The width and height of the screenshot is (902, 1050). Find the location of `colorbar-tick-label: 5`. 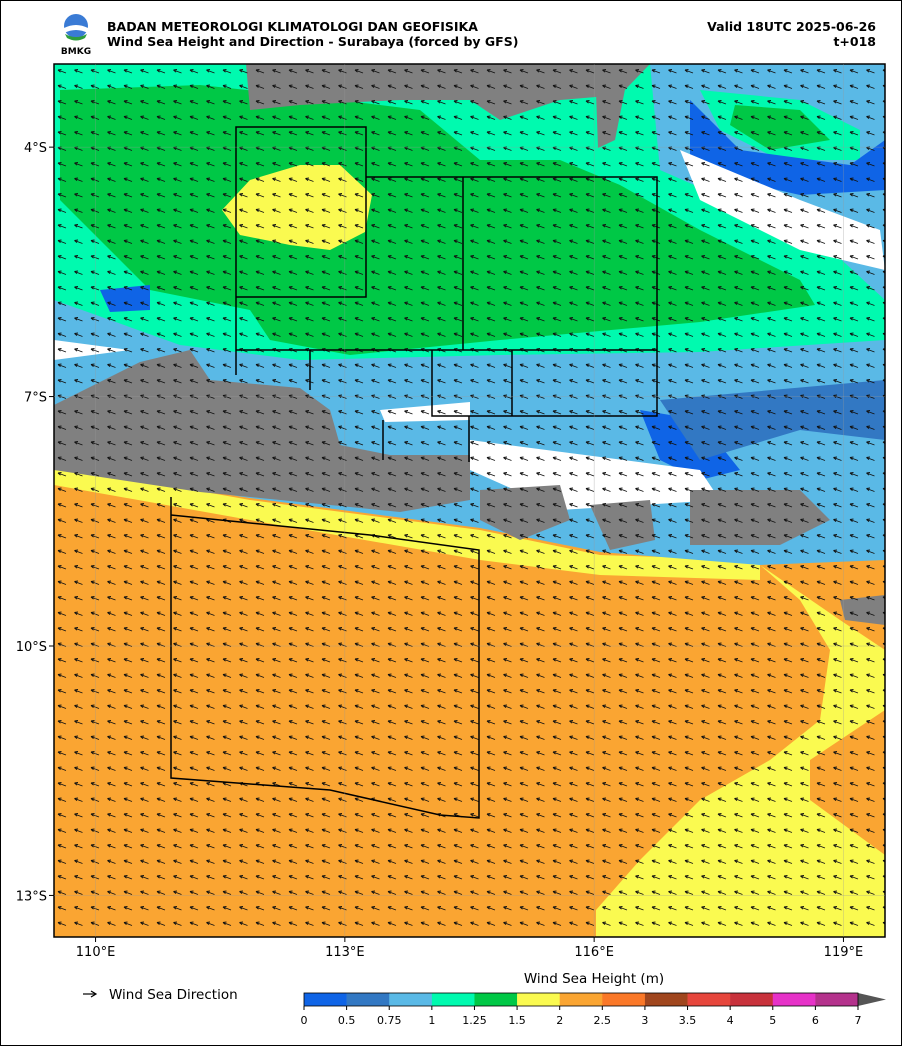

colorbar-tick-label: 5 is located at coordinates (772, 1020).